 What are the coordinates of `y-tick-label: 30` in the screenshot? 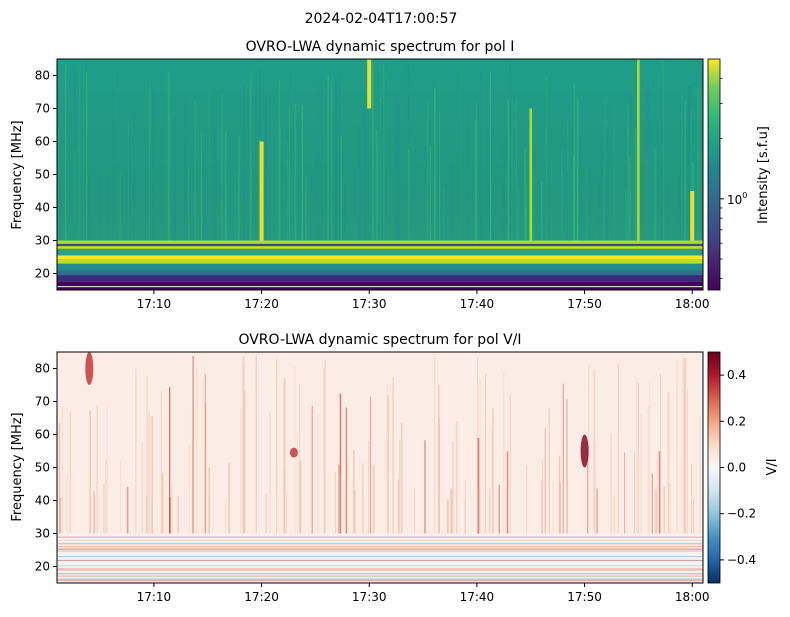 It's located at (42, 534).